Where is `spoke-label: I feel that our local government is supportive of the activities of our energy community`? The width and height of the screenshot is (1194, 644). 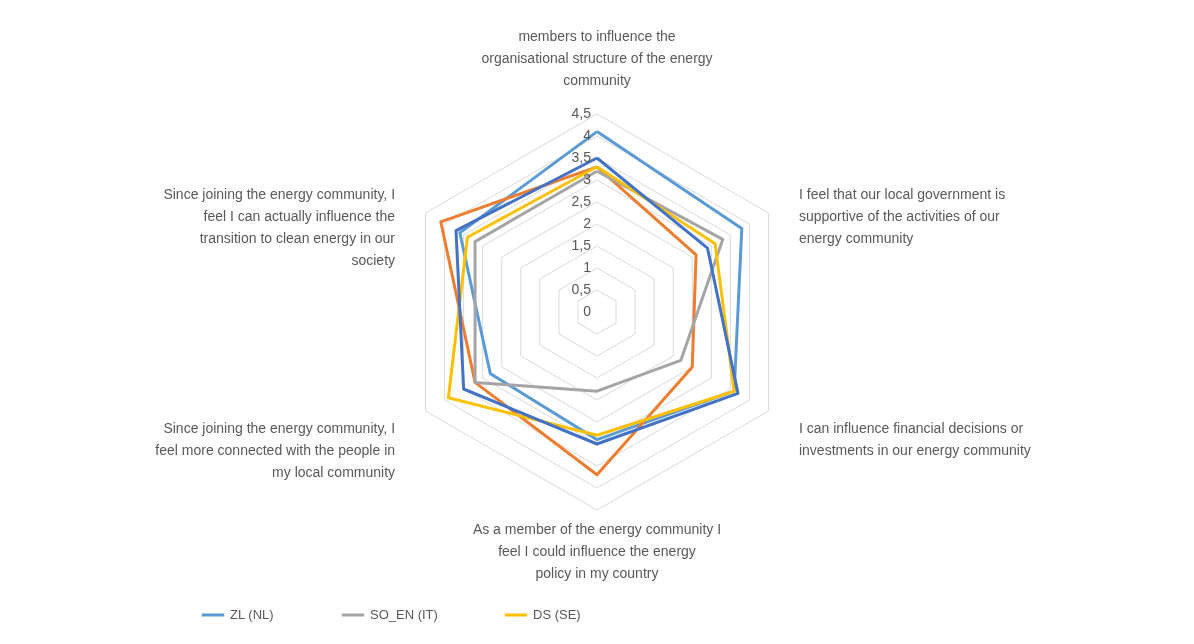
spoke-label: I feel that our local government is supportive of the activities of our energy community is located at coordinates (902, 216).